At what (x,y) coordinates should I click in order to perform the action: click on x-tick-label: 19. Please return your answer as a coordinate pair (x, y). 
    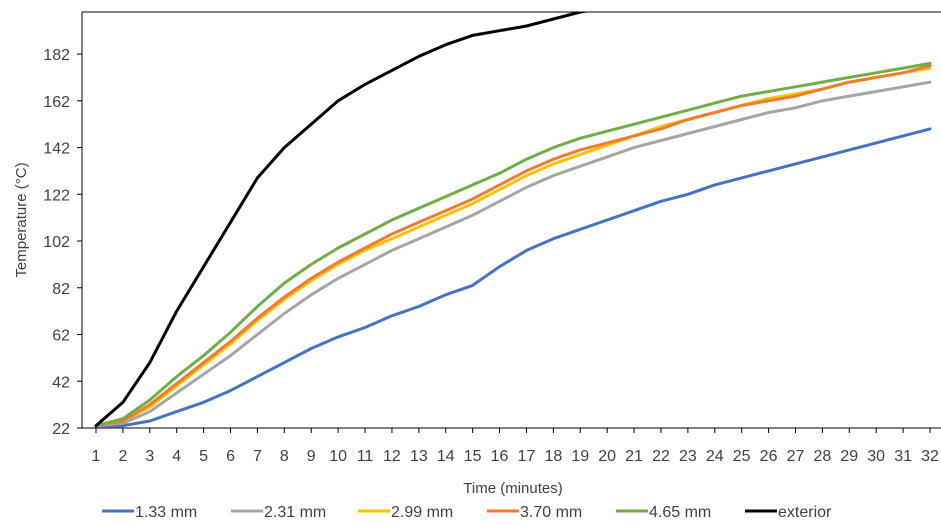
    Looking at the image, I should click on (580, 456).